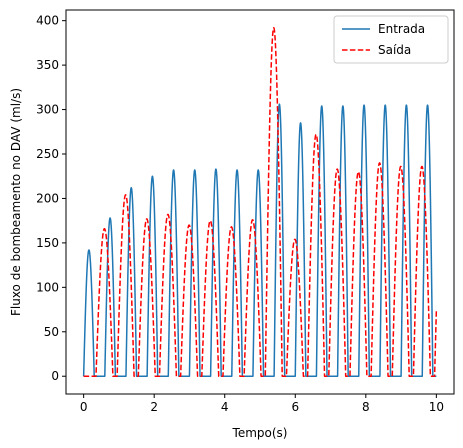  Describe the element at coordinates (47, 110) in the screenshot. I see `y-tick-label: 300` at that location.